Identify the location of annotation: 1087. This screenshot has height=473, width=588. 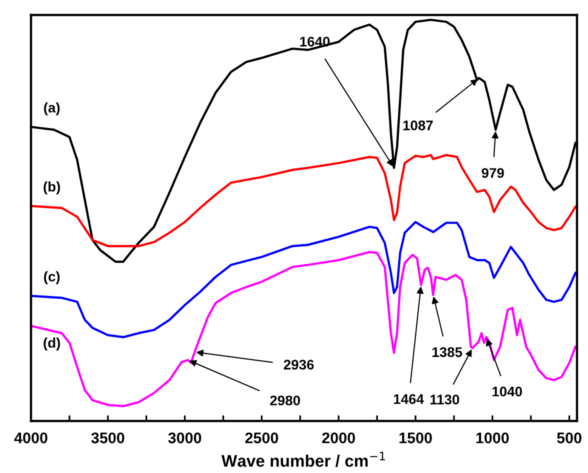
(418, 125).